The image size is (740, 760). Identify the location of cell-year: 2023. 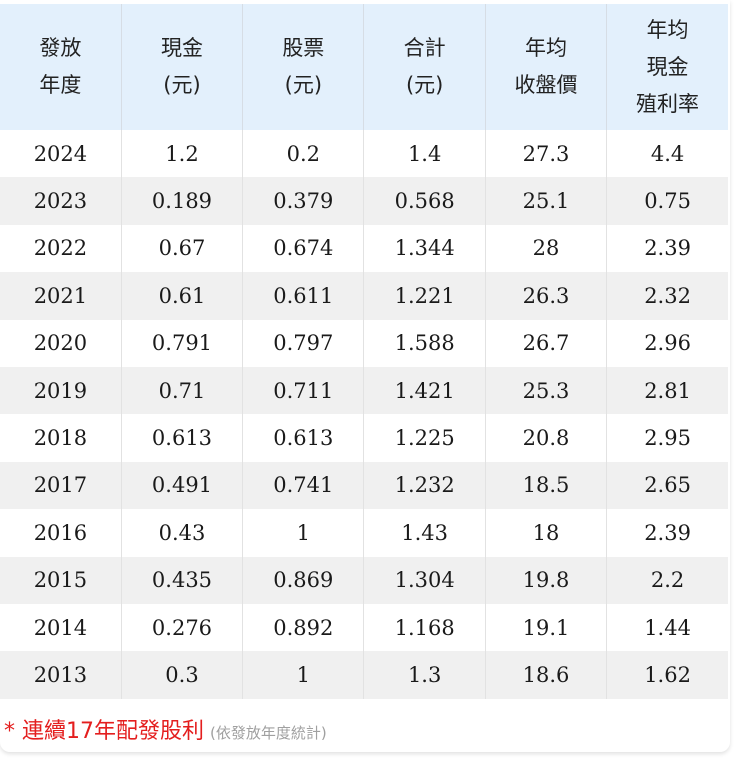
(61, 201).